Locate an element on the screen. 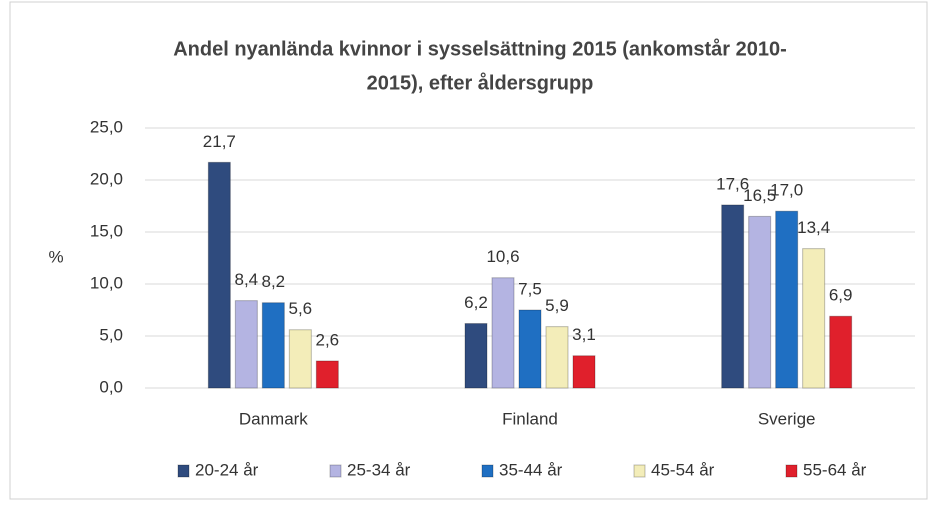  data-label: 16,5 is located at coordinates (759, 195).